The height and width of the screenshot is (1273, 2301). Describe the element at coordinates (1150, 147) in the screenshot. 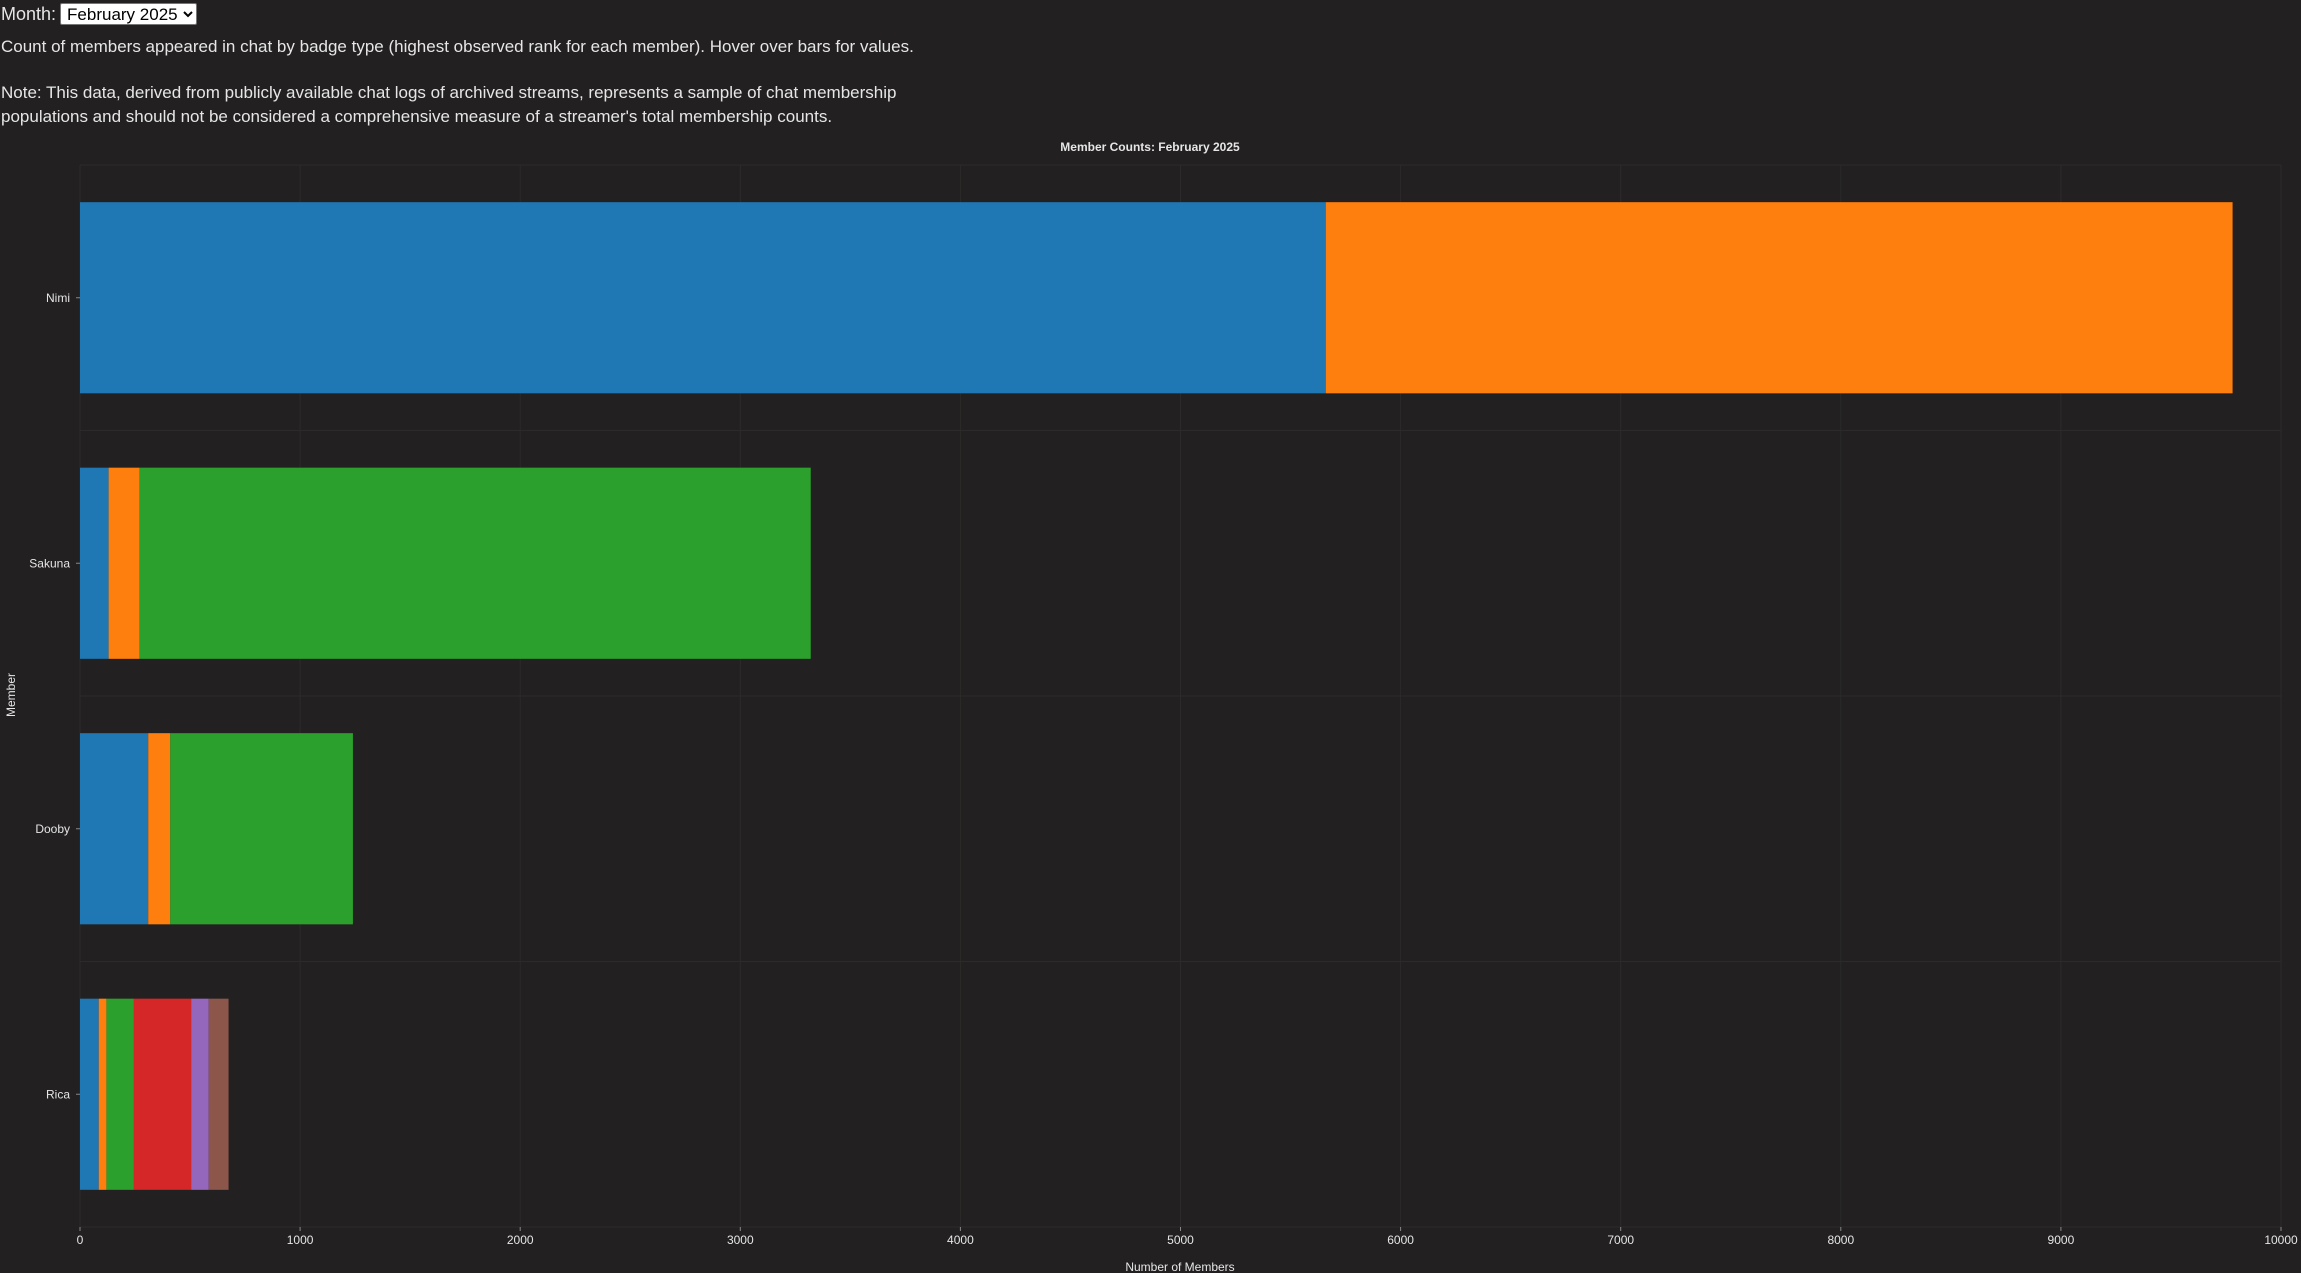

I see `chart-title: Member Counts: February 2025` at that location.